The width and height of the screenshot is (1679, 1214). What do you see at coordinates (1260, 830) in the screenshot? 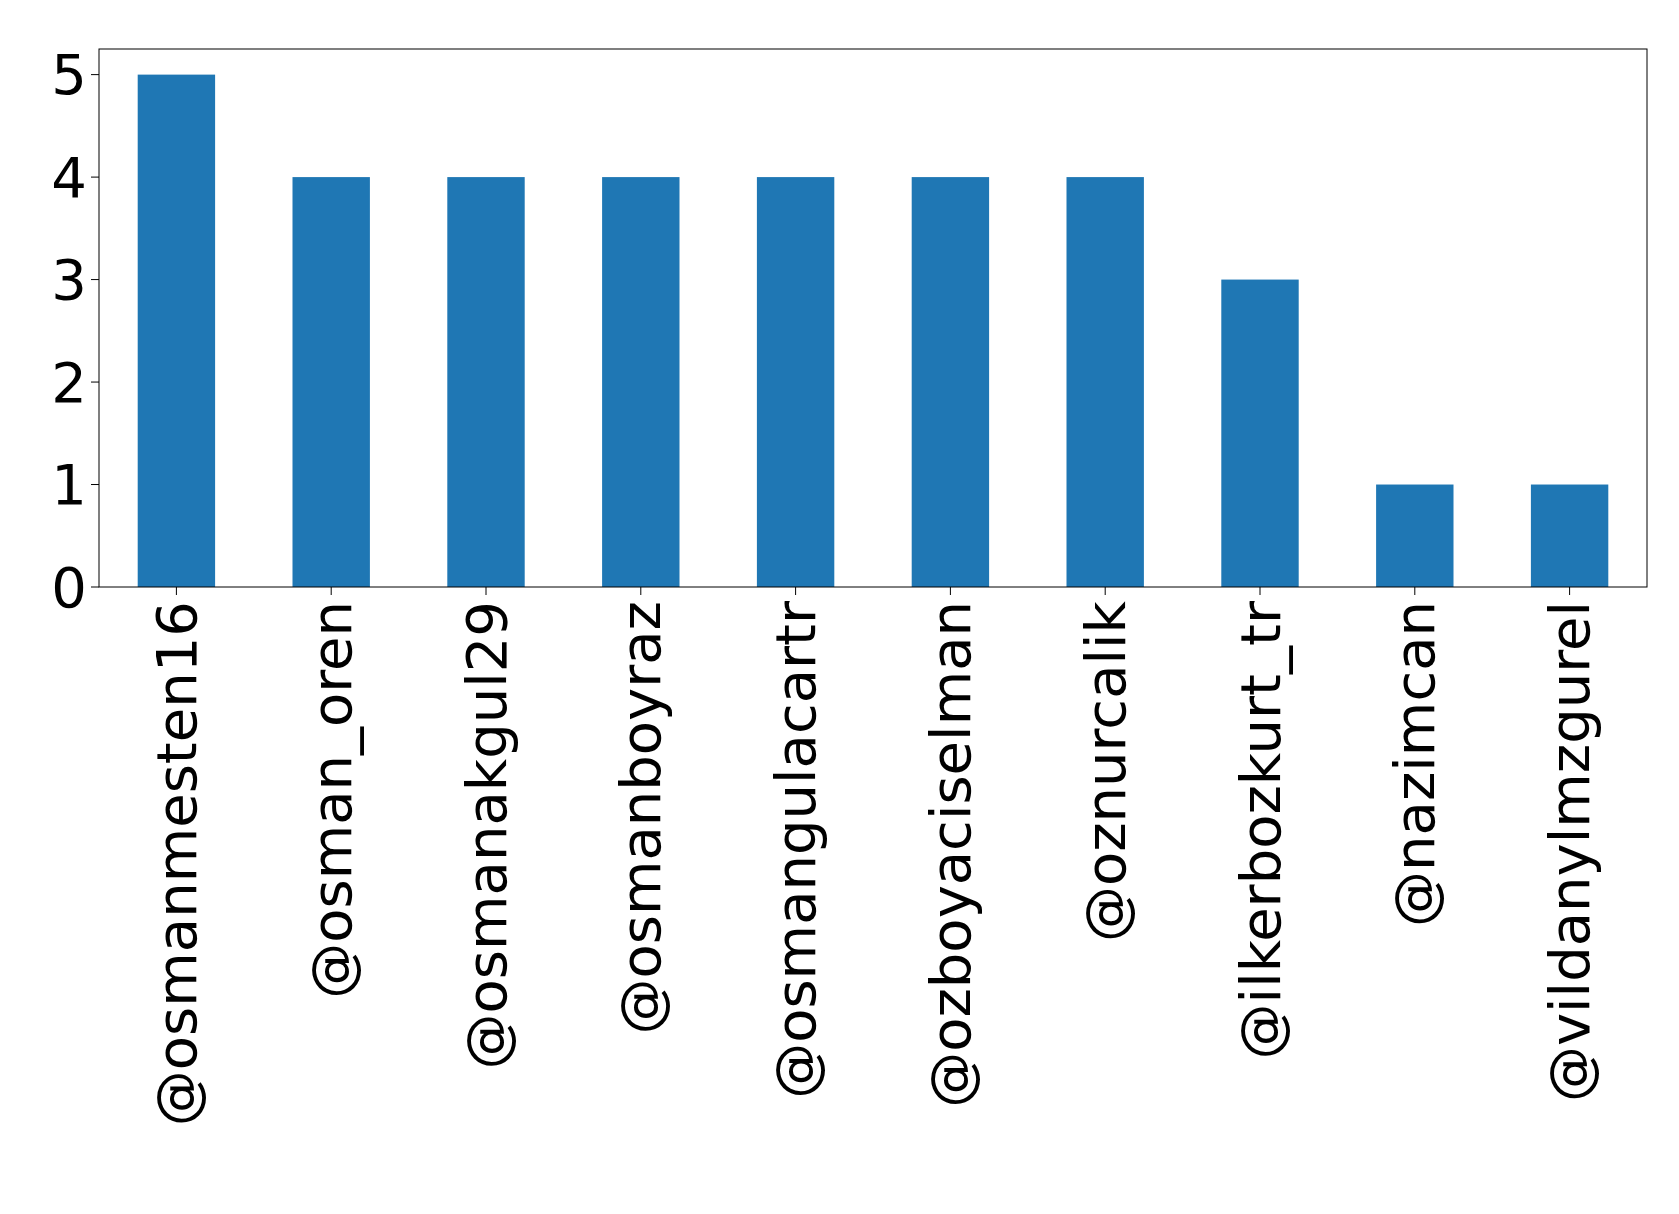
I see `x-tick-label: @ilkerbozkurt_tr` at bounding box center [1260, 830].